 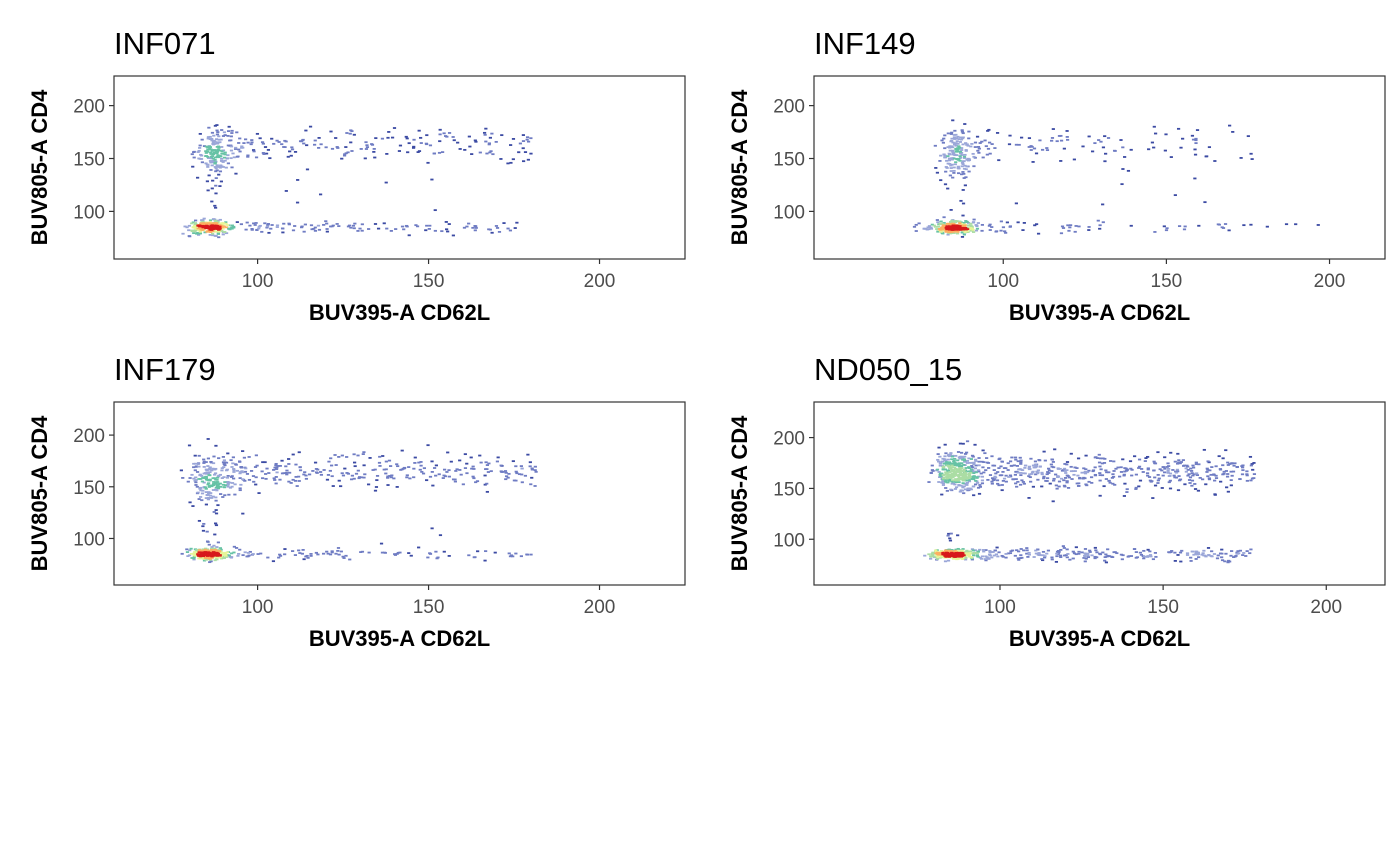 I want to click on panel-title: INF149, so click(x=865, y=43).